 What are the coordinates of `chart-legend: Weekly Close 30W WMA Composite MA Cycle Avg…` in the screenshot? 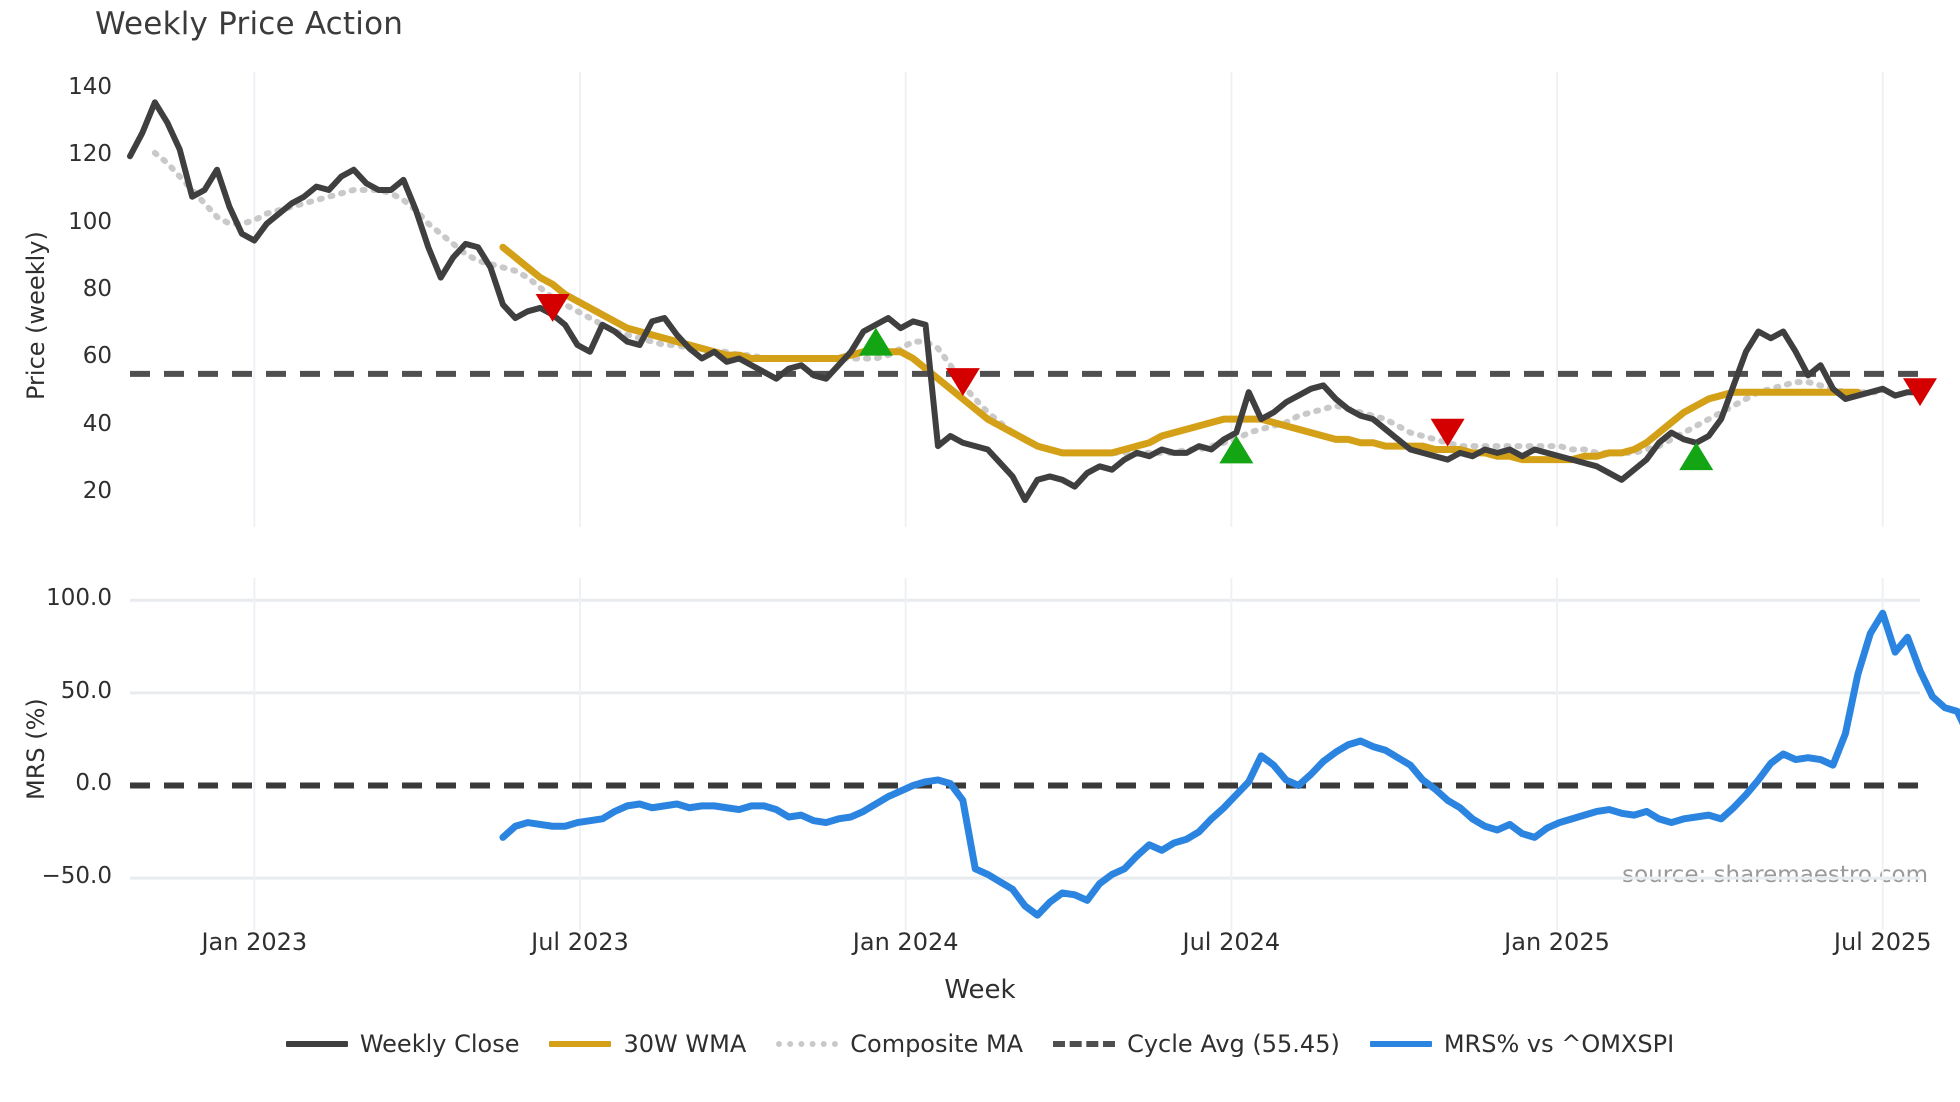 It's located at (980, 1044).